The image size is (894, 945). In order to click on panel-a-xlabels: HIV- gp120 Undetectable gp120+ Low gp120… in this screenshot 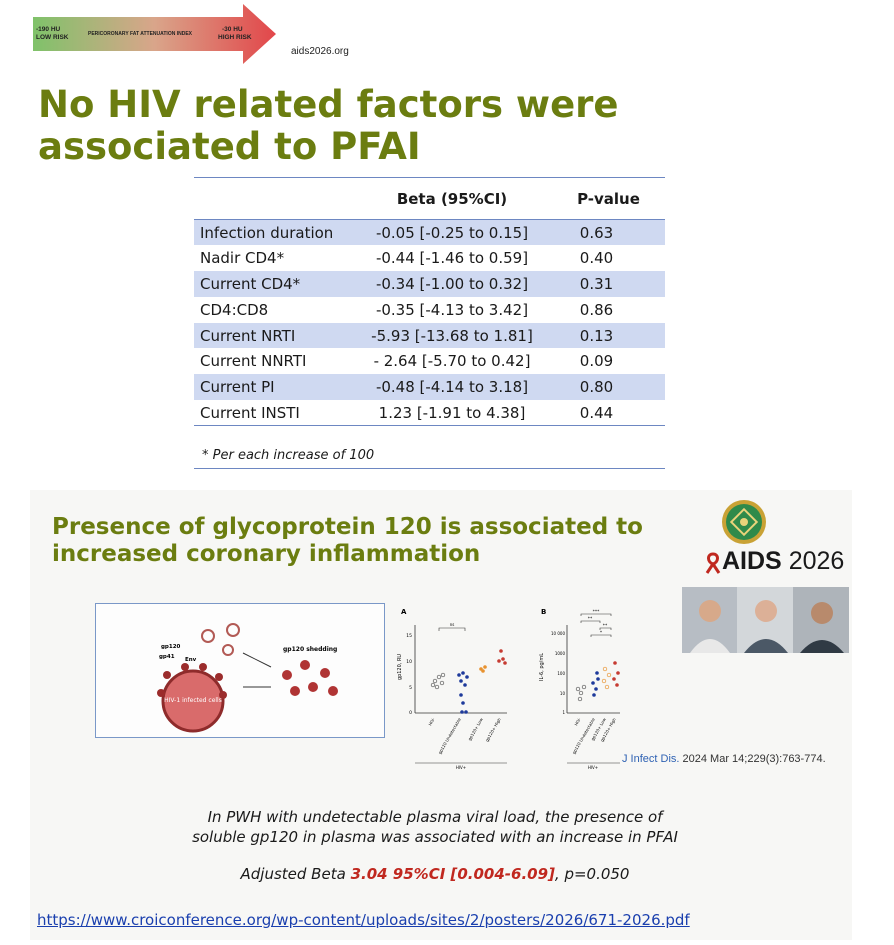, I will do `click(464, 735)`.